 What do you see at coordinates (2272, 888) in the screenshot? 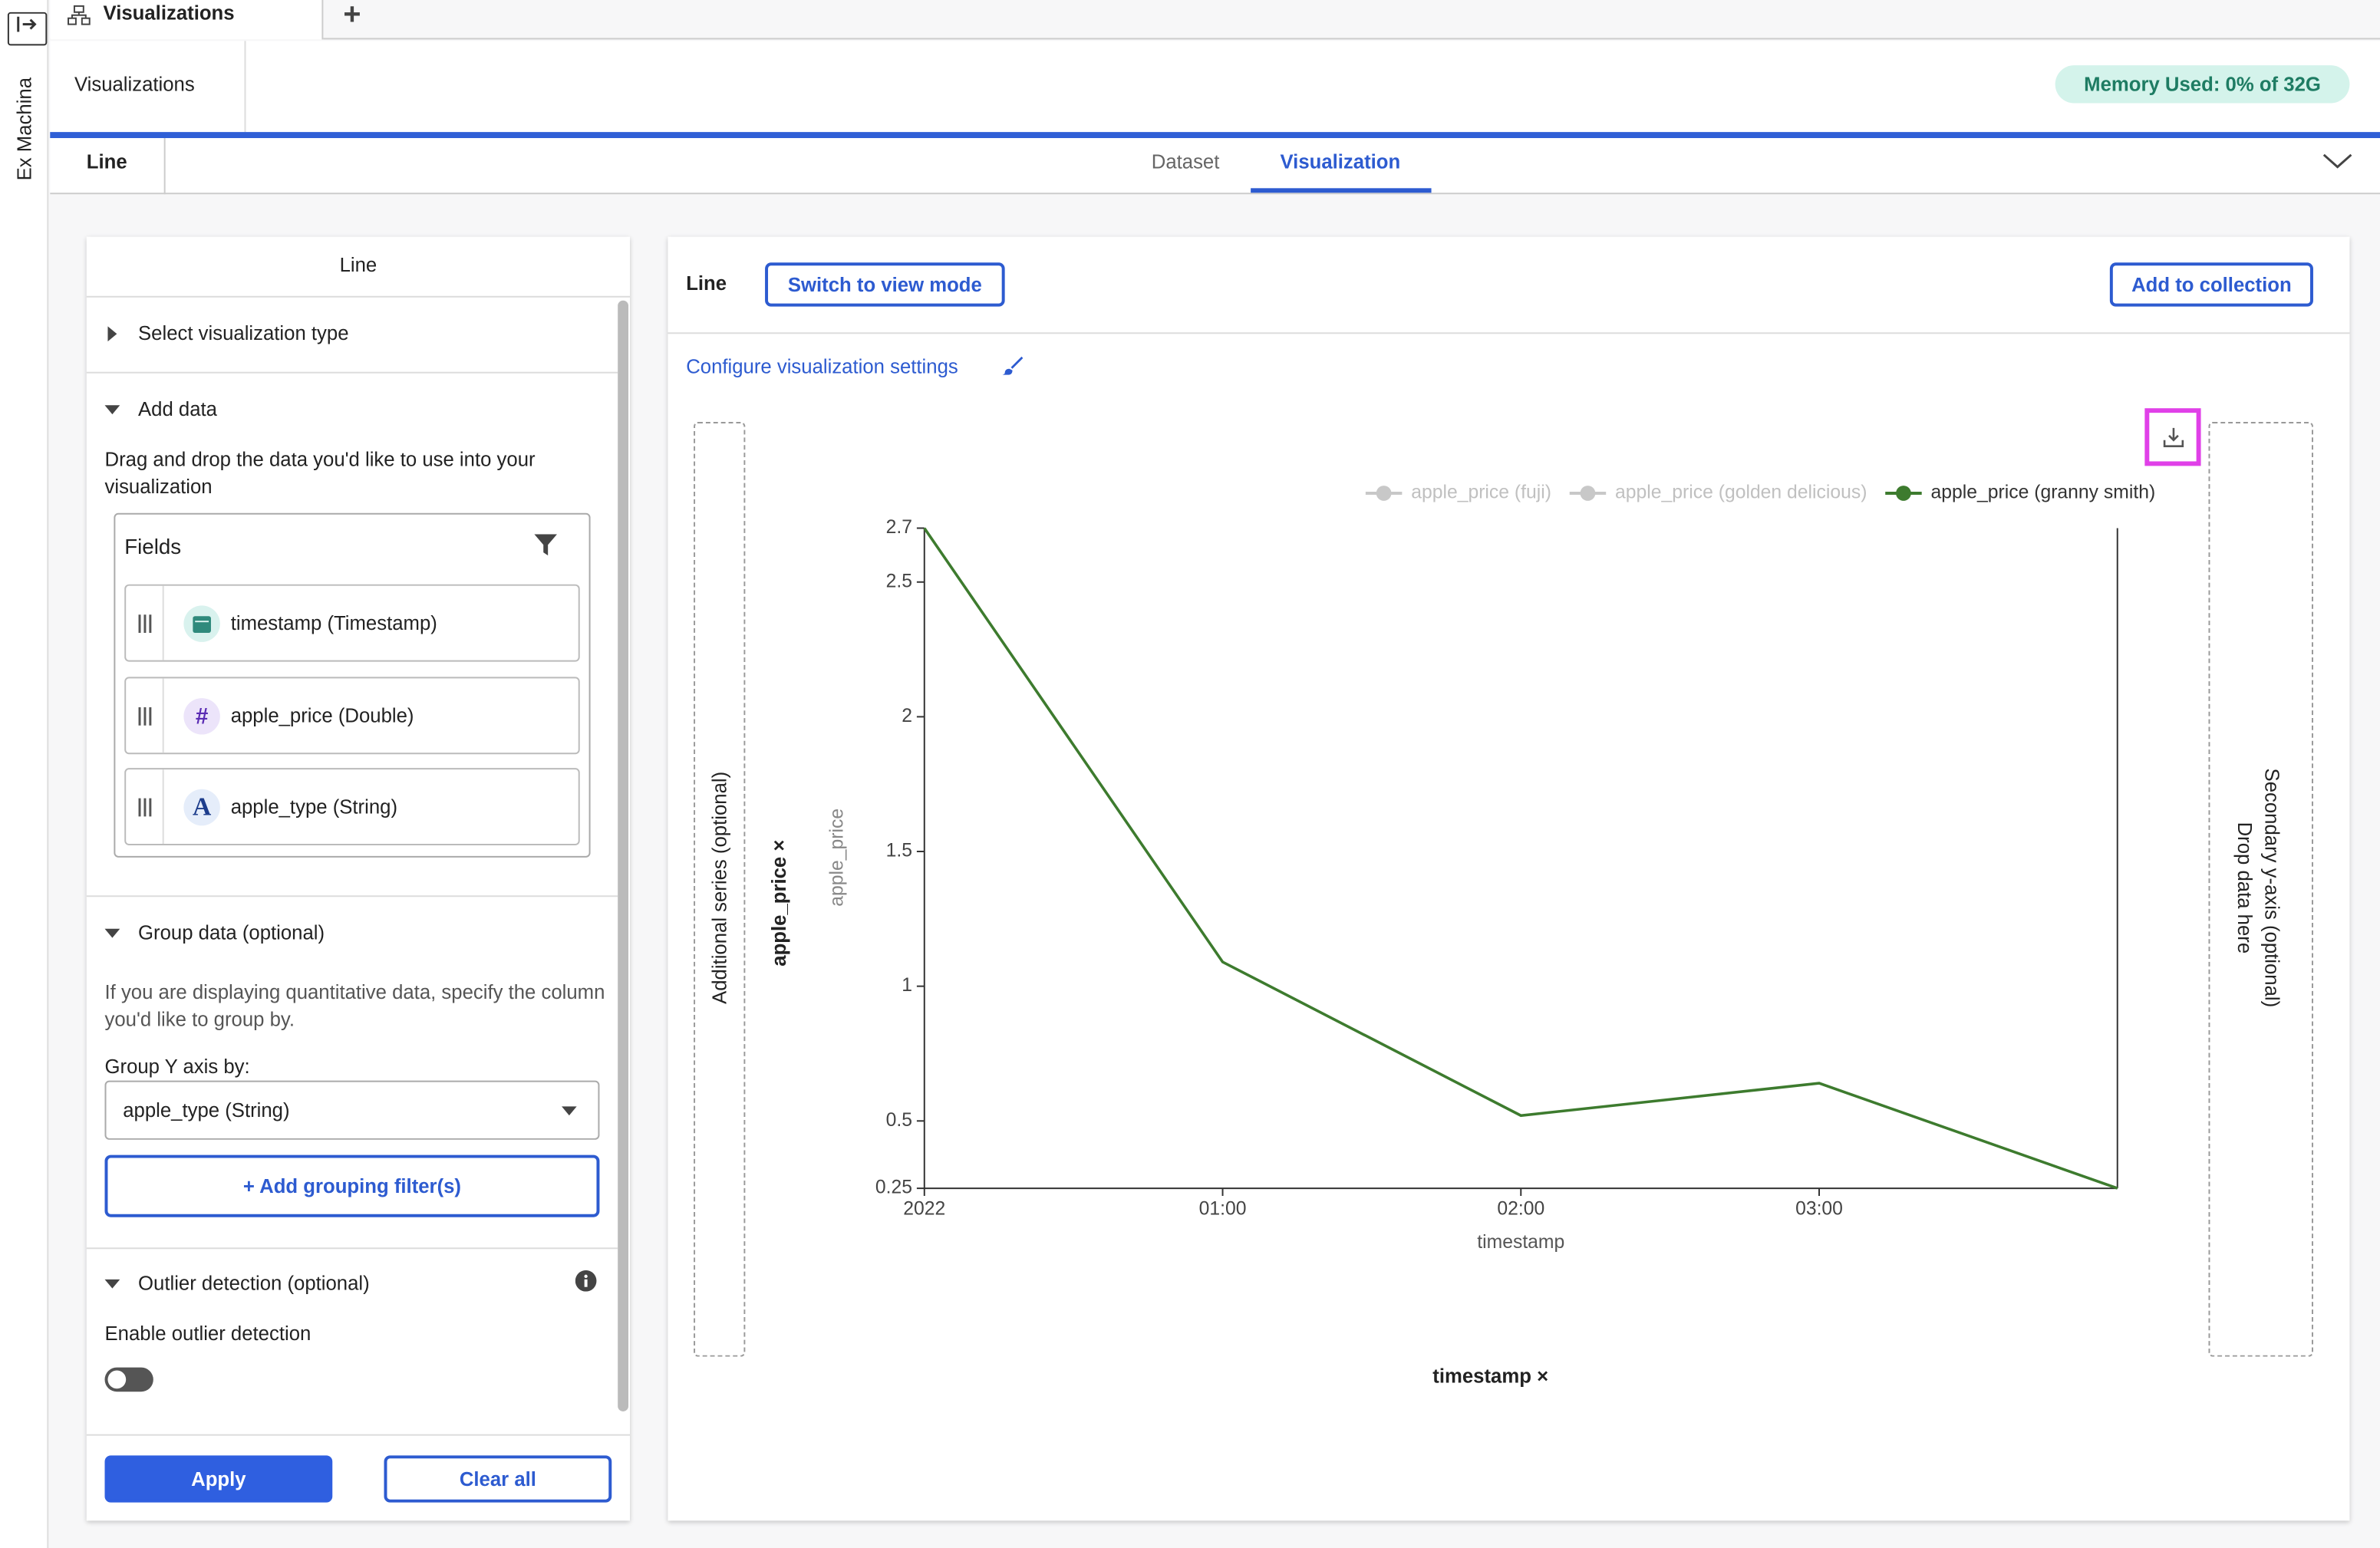
I see `drop-zone-label: Secondary y-axis (optional)` at bounding box center [2272, 888].